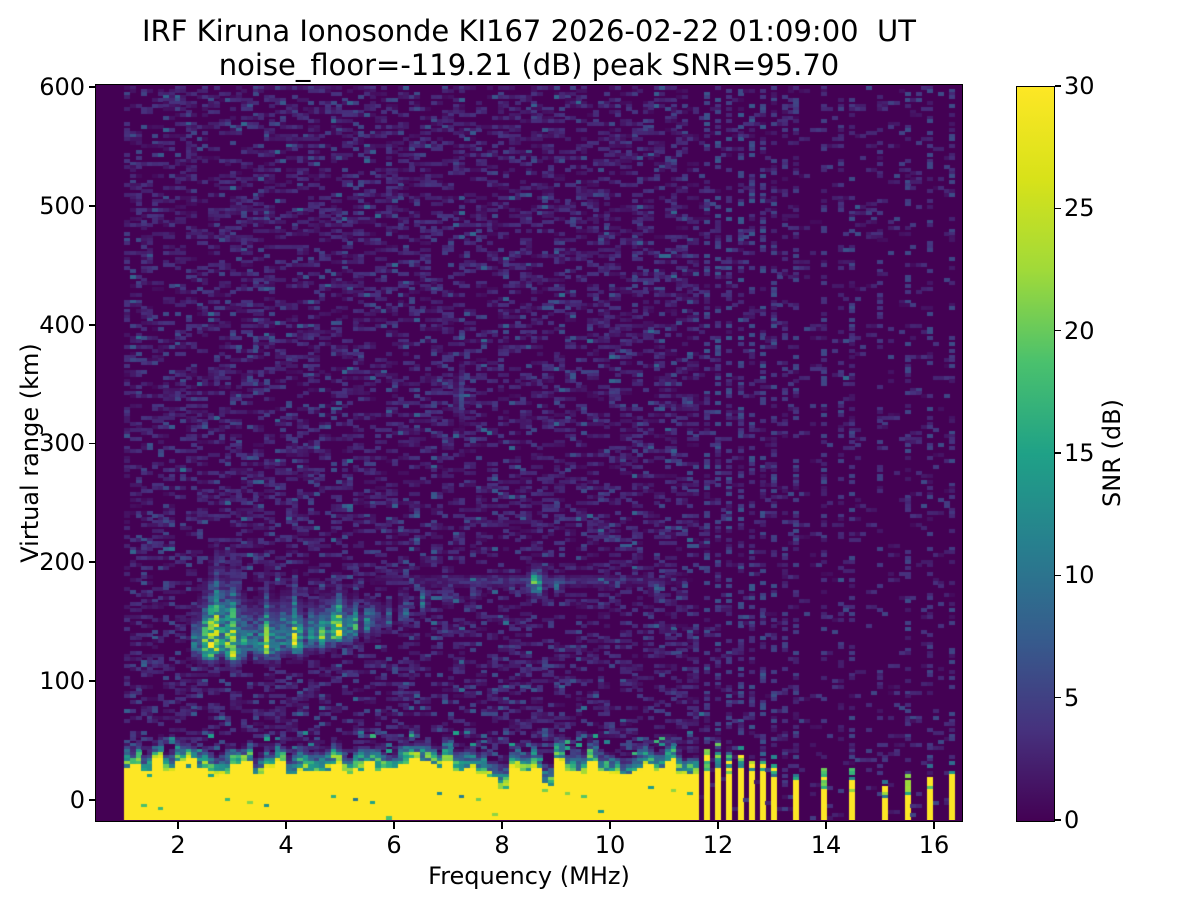  I want to click on colorbar-tick-label: 20, so click(1079, 330).